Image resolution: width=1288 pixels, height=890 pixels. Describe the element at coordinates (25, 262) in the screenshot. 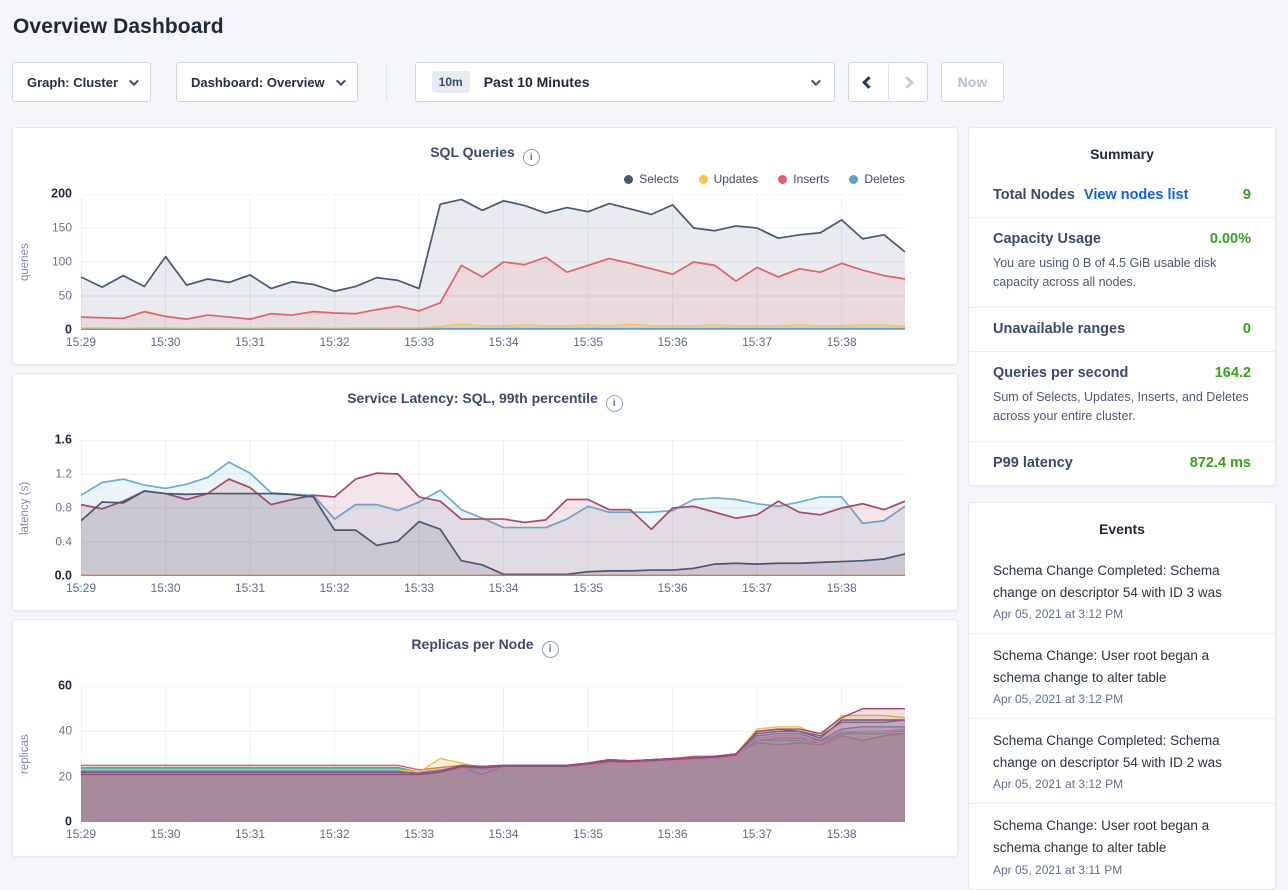

I see `y-axis-label: queries` at that location.